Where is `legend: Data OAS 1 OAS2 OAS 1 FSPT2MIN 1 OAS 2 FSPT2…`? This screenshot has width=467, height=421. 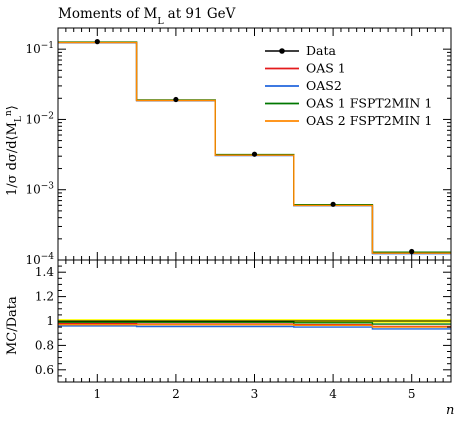 legend: Data OAS 1 OAS2 OAS 1 FSPT2MIN 1 OAS 2 FSPT2… is located at coordinates (348, 85).